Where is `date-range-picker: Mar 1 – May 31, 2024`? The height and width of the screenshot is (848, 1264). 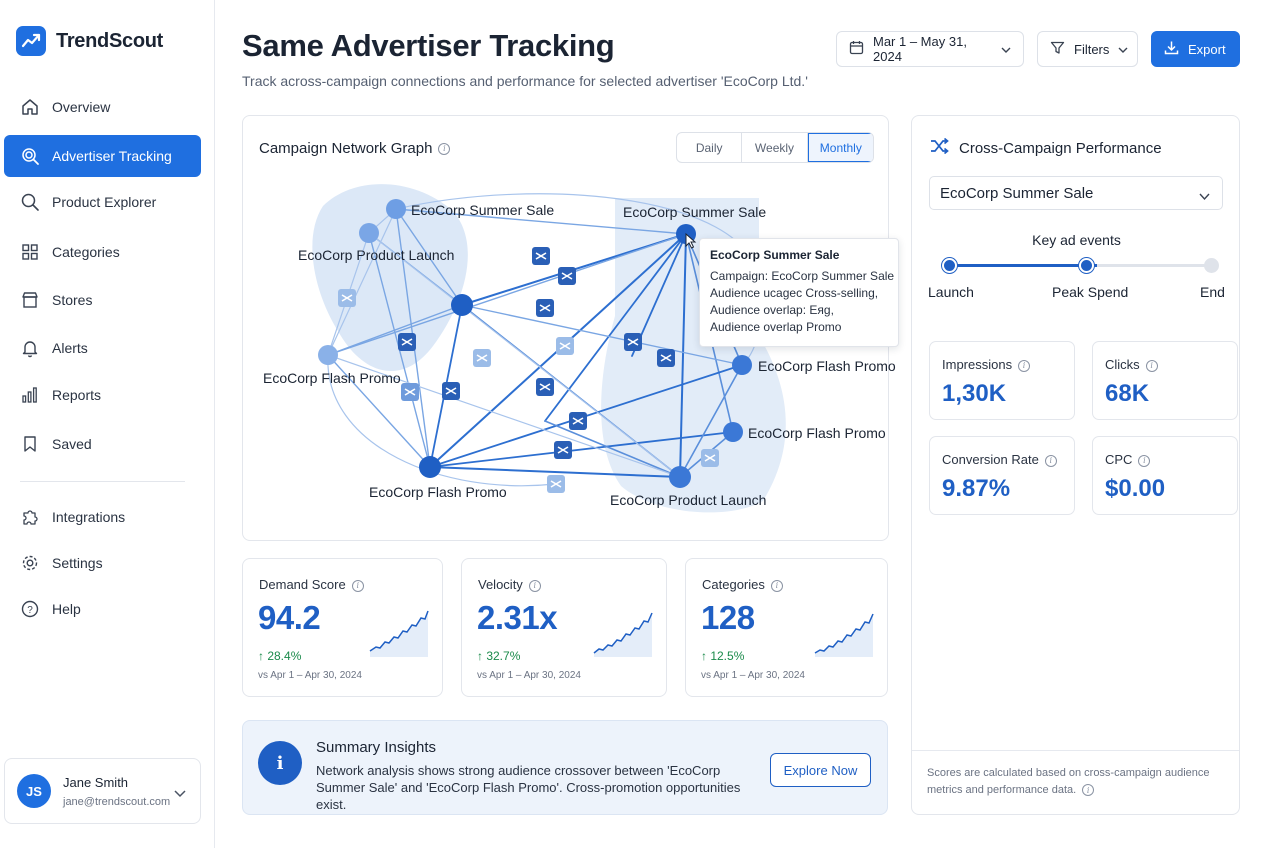 date-range-picker: Mar 1 – May 31, 2024 is located at coordinates (930, 49).